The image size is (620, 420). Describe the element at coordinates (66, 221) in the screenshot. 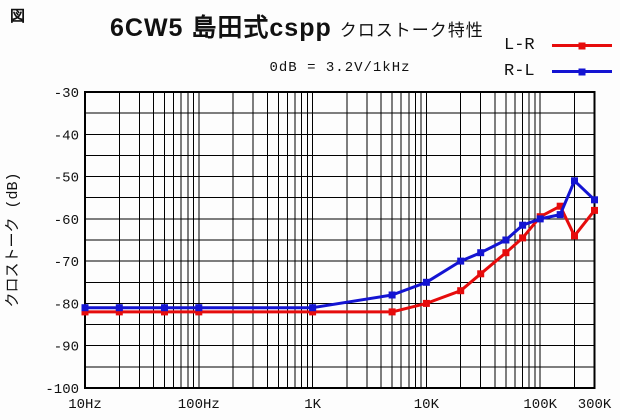

I see `y-tick-label: -60` at that location.